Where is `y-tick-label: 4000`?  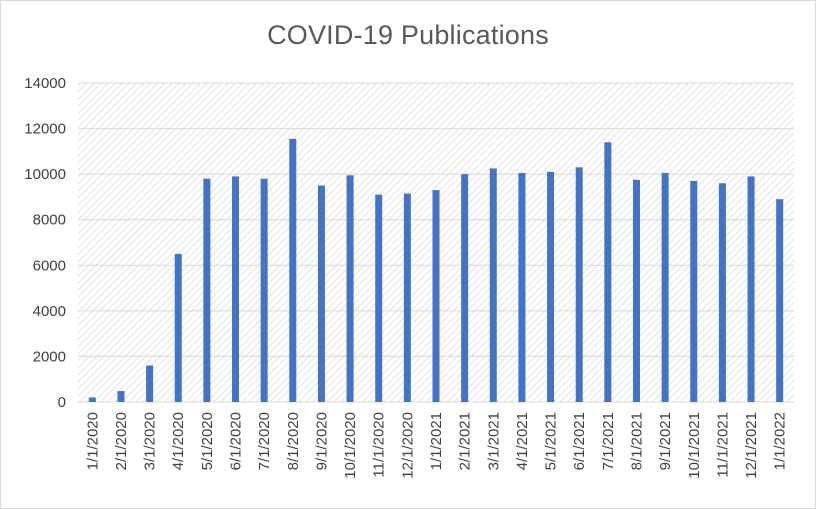
y-tick-label: 4000 is located at coordinates (49, 311).